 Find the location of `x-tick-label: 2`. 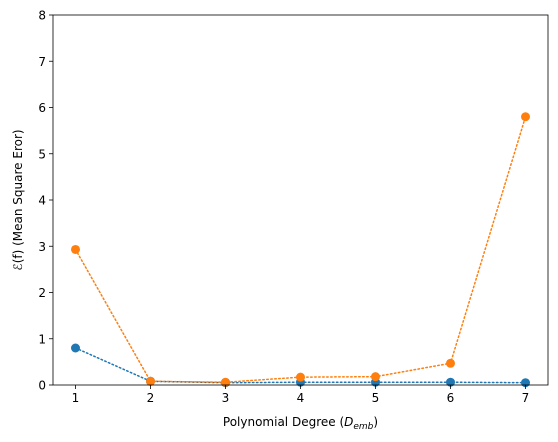

x-tick-label: 2 is located at coordinates (151, 398).